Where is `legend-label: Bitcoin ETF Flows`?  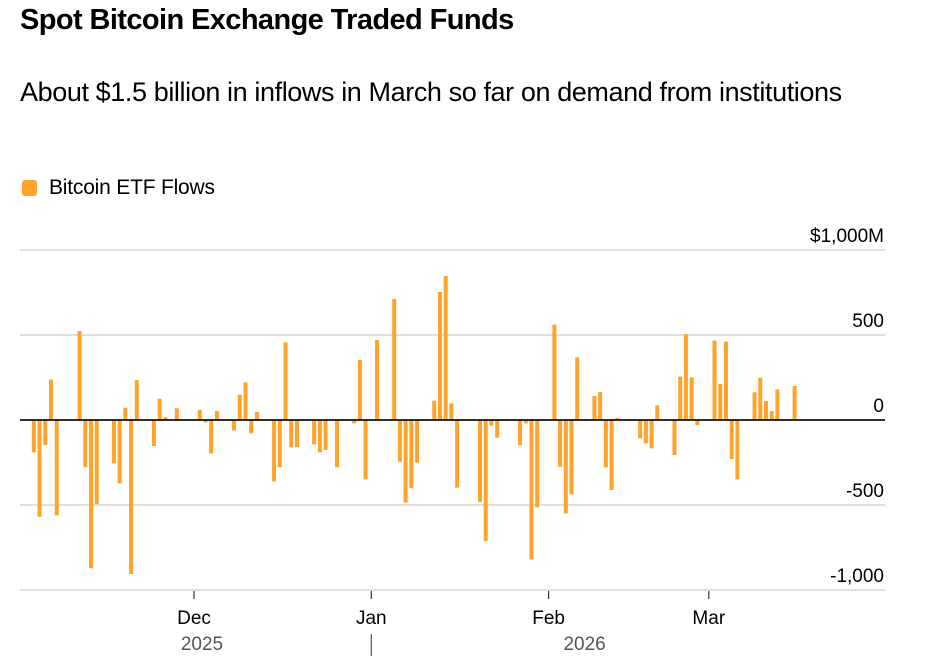 legend-label: Bitcoin ETF Flows is located at coordinates (132, 187).